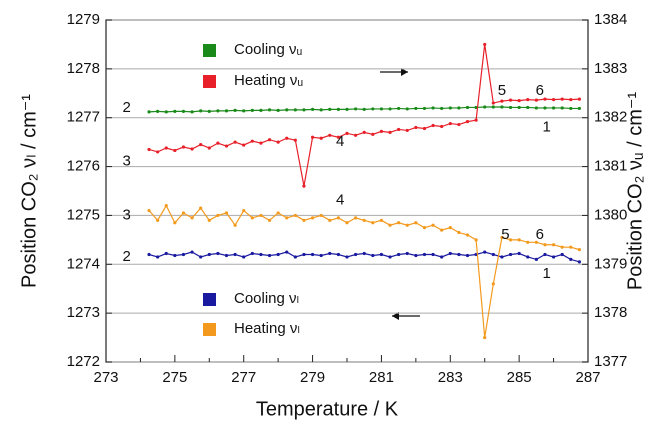 This screenshot has width=654, height=425. I want to click on x-tick-label: 281, so click(381, 377).